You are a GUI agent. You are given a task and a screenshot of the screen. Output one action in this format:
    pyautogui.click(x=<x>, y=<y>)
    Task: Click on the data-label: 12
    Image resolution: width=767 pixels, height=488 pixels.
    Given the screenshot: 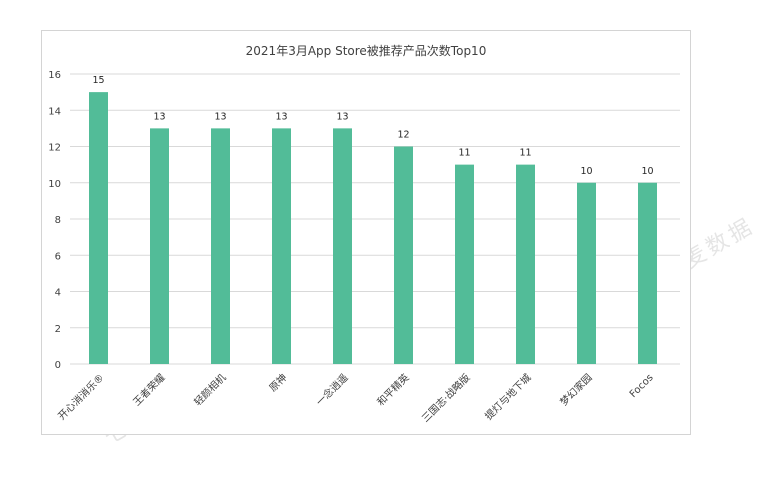 What is the action you would take?
    pyautogui.click(x=403, y=135)
    